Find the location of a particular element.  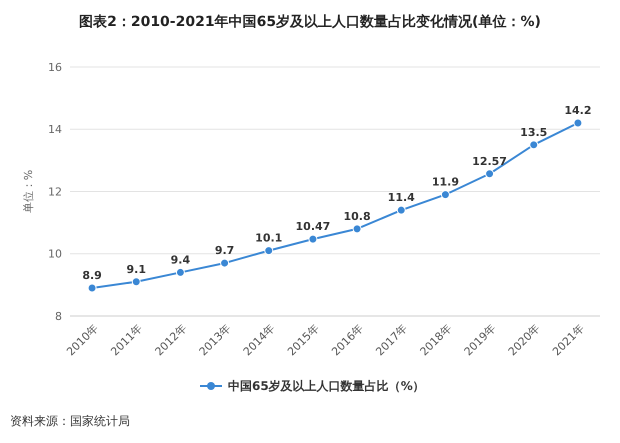

data-label: 8.9 is located at coordinates (92, 275).